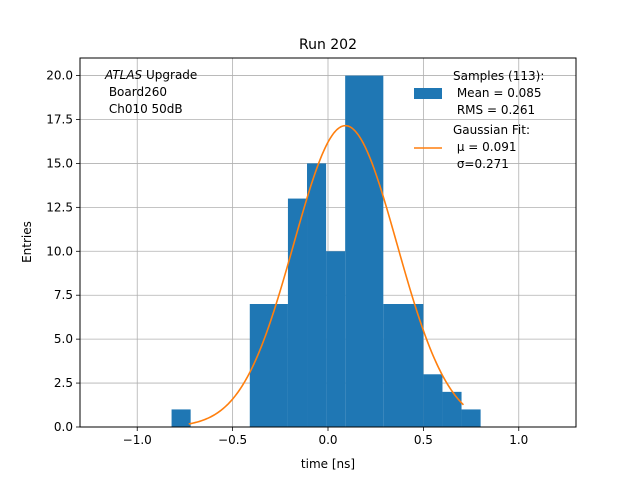  Describe the element at coordinates (497, 93) in the screenshot. I see `legend-samples-line-2: Mean = 0.085` at that location.